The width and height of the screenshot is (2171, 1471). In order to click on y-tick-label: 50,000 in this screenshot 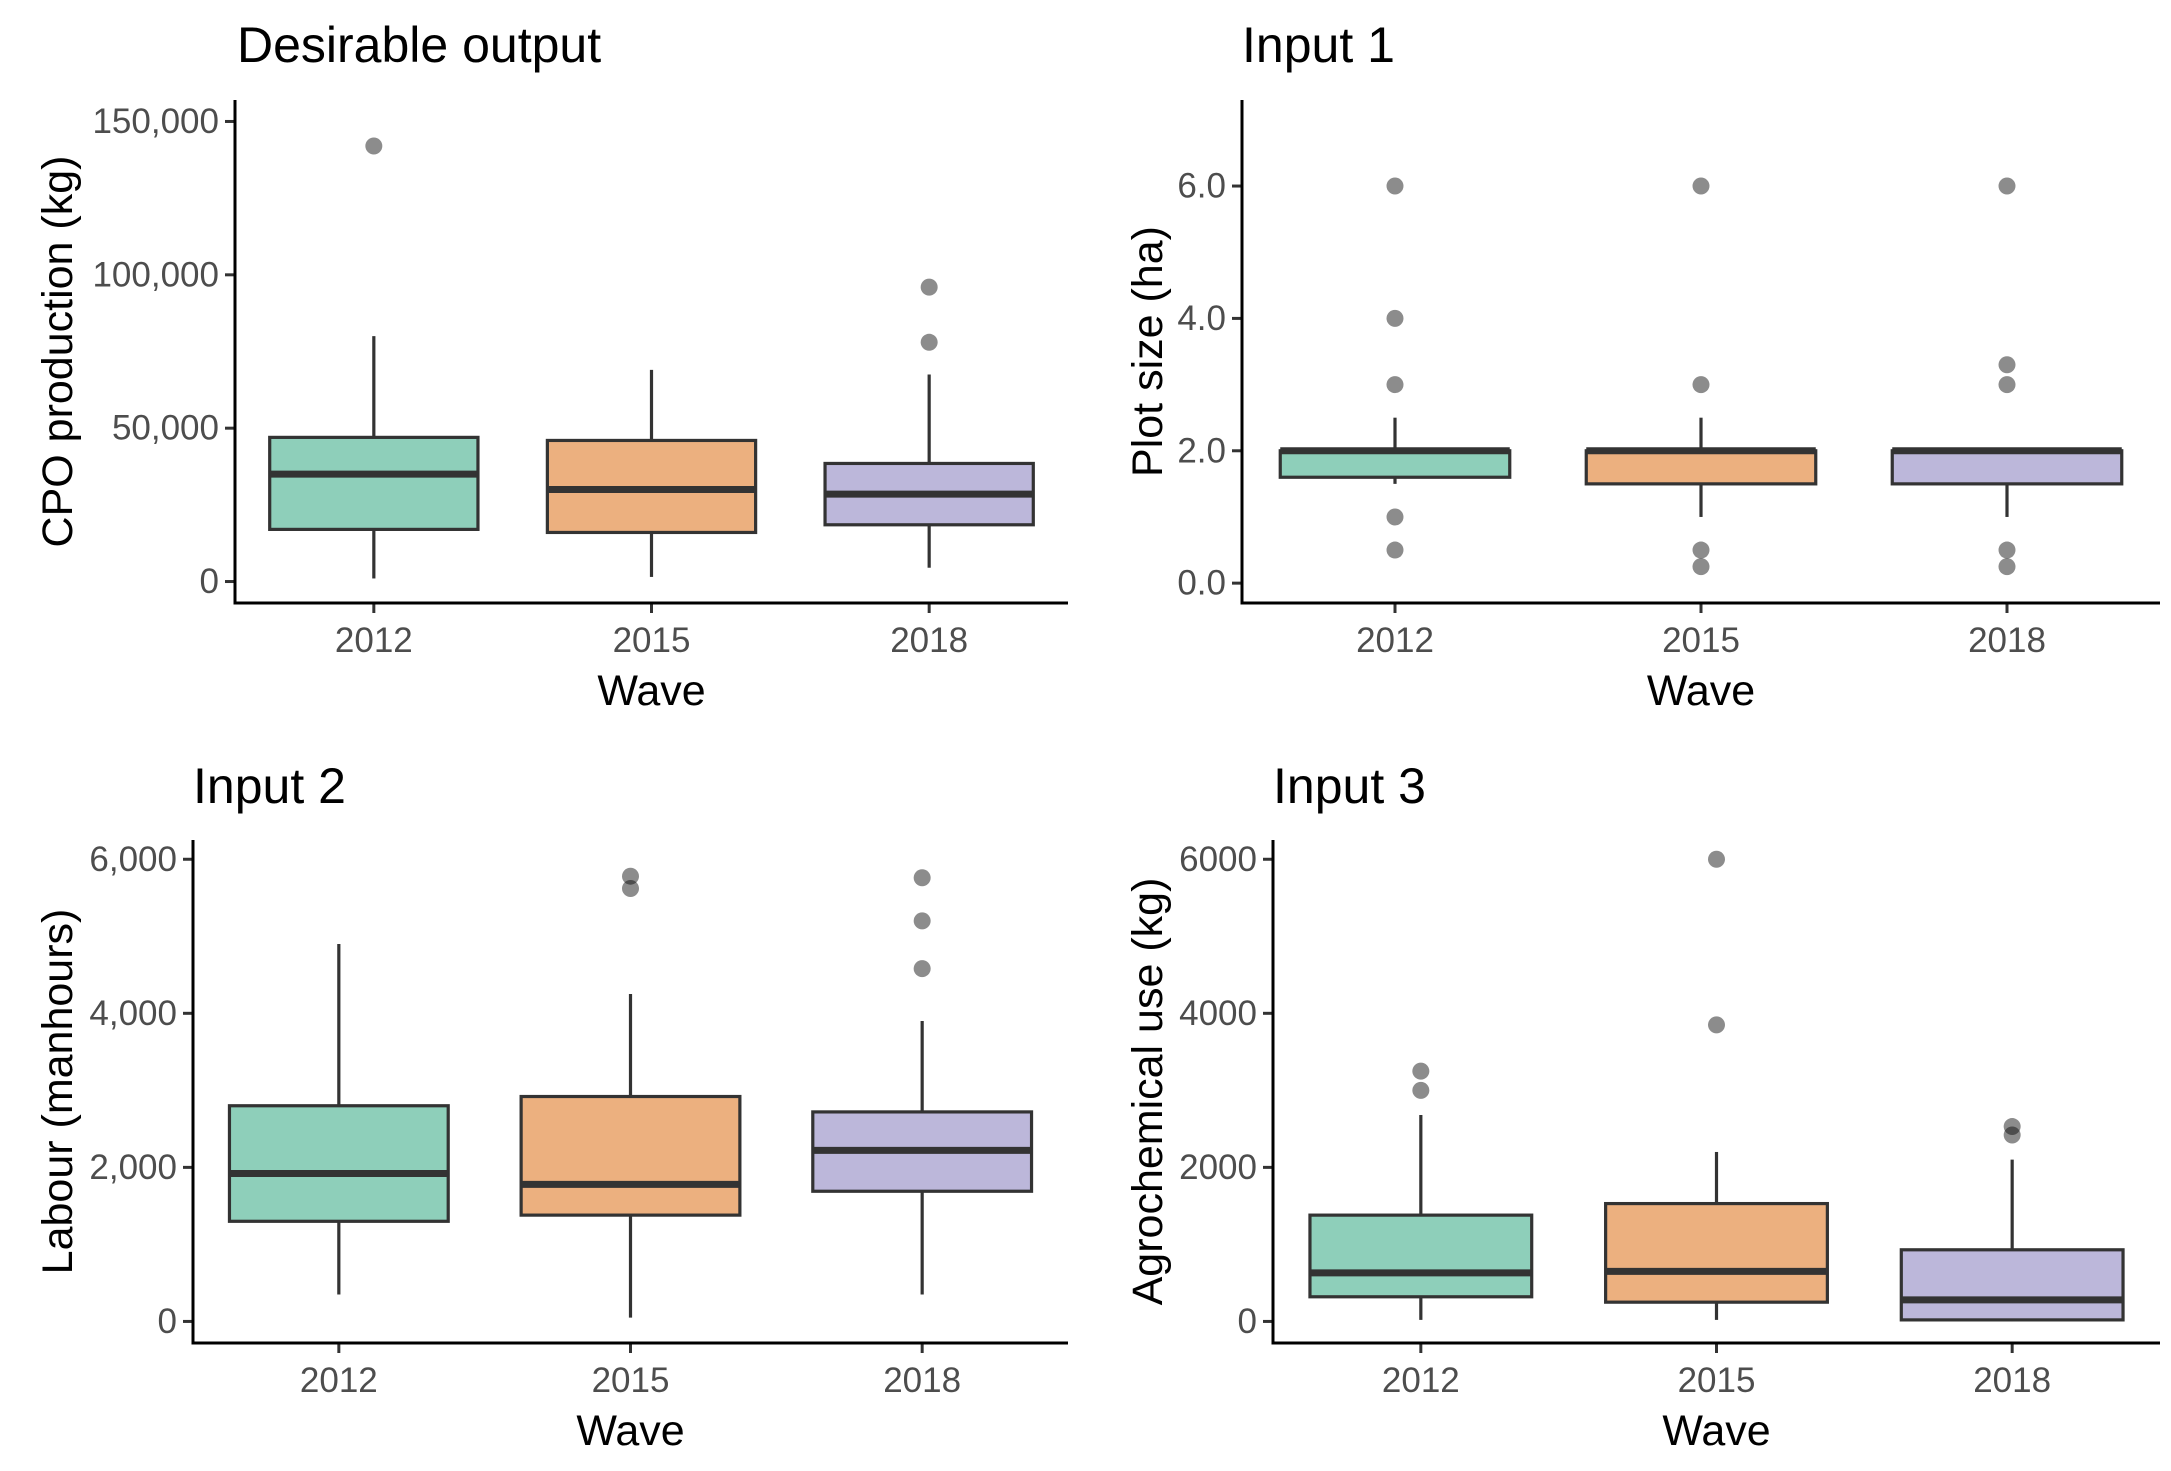, I will do `click(165, 428)`.